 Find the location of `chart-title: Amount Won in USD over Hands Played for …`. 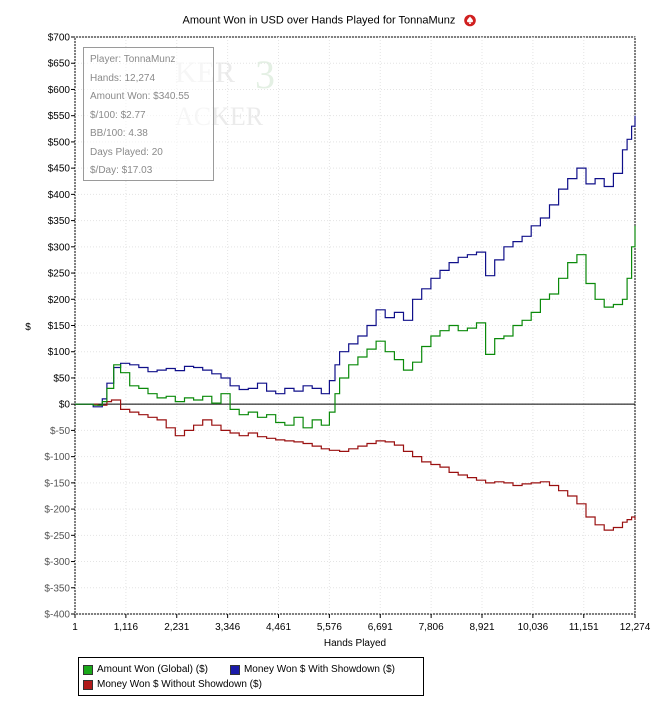

chart-title: Amount Won in USD over Hands Played for … is located at coordinates (329, 20).